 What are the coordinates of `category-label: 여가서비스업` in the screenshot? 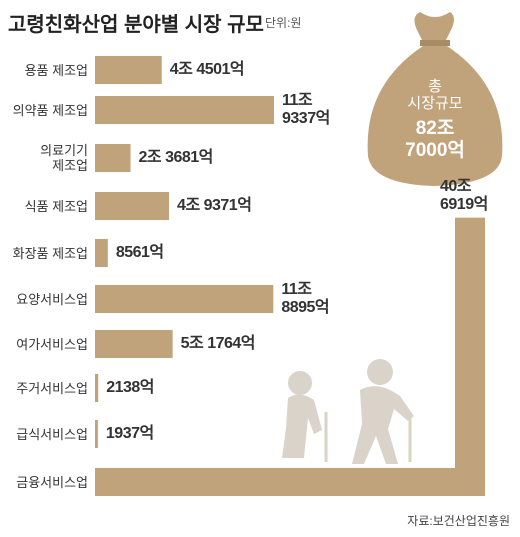 It's located at (52, 344).